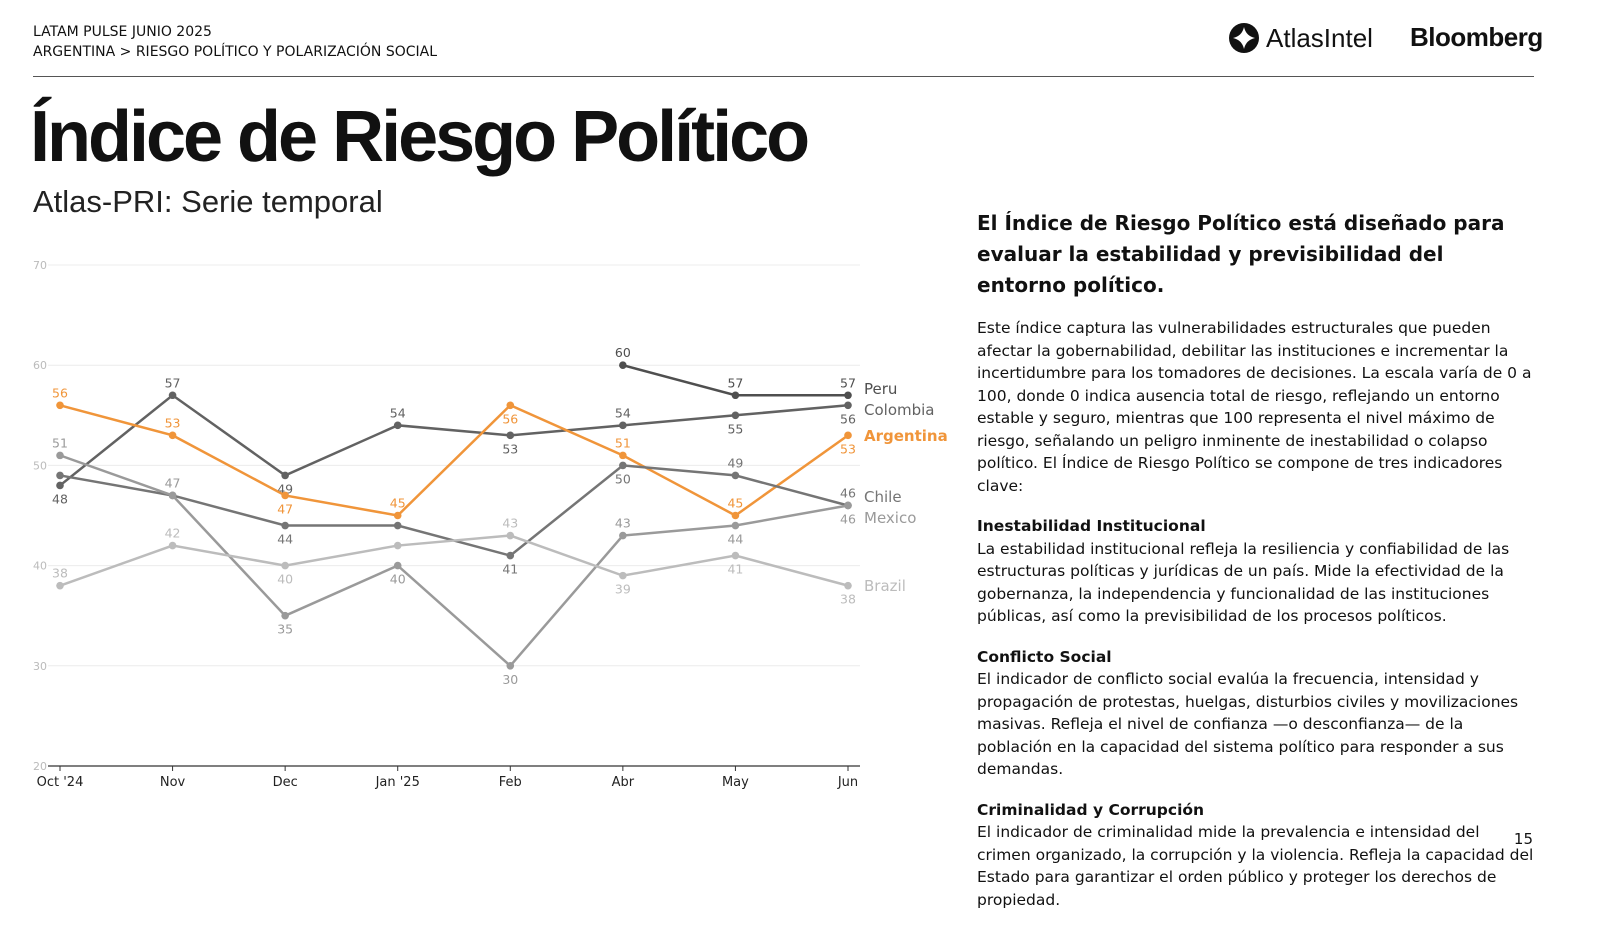  I want to click on legend-label-argentina: Argentina, so click(906, 436).